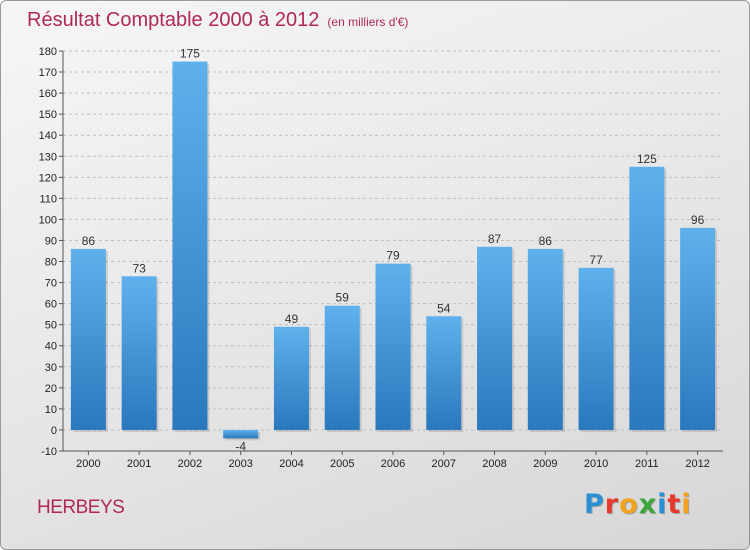 The height and width of the screenshot is (550, 750). Describe the element at coordinates (292, 319) in the screenshot. I see `value-label: 49` at that location.